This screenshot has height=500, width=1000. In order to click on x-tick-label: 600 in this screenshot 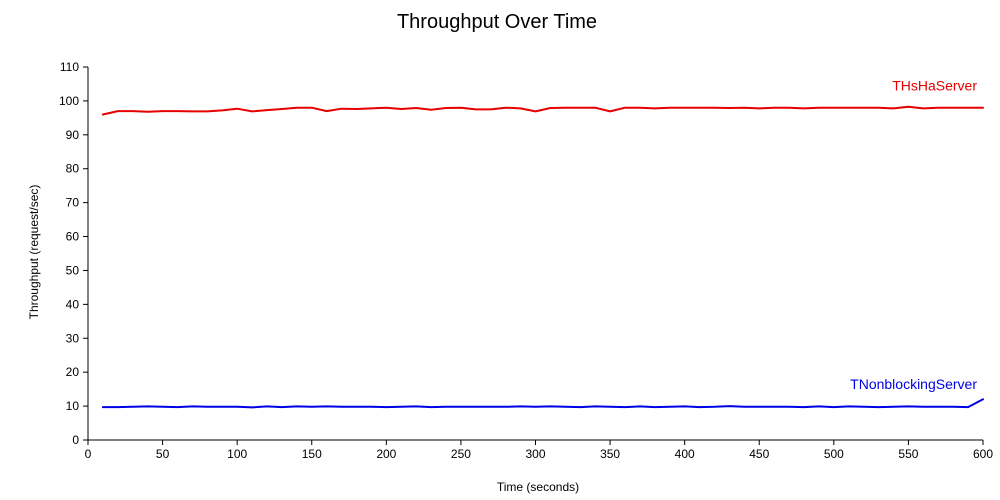, I will do `click(983, 454)`.